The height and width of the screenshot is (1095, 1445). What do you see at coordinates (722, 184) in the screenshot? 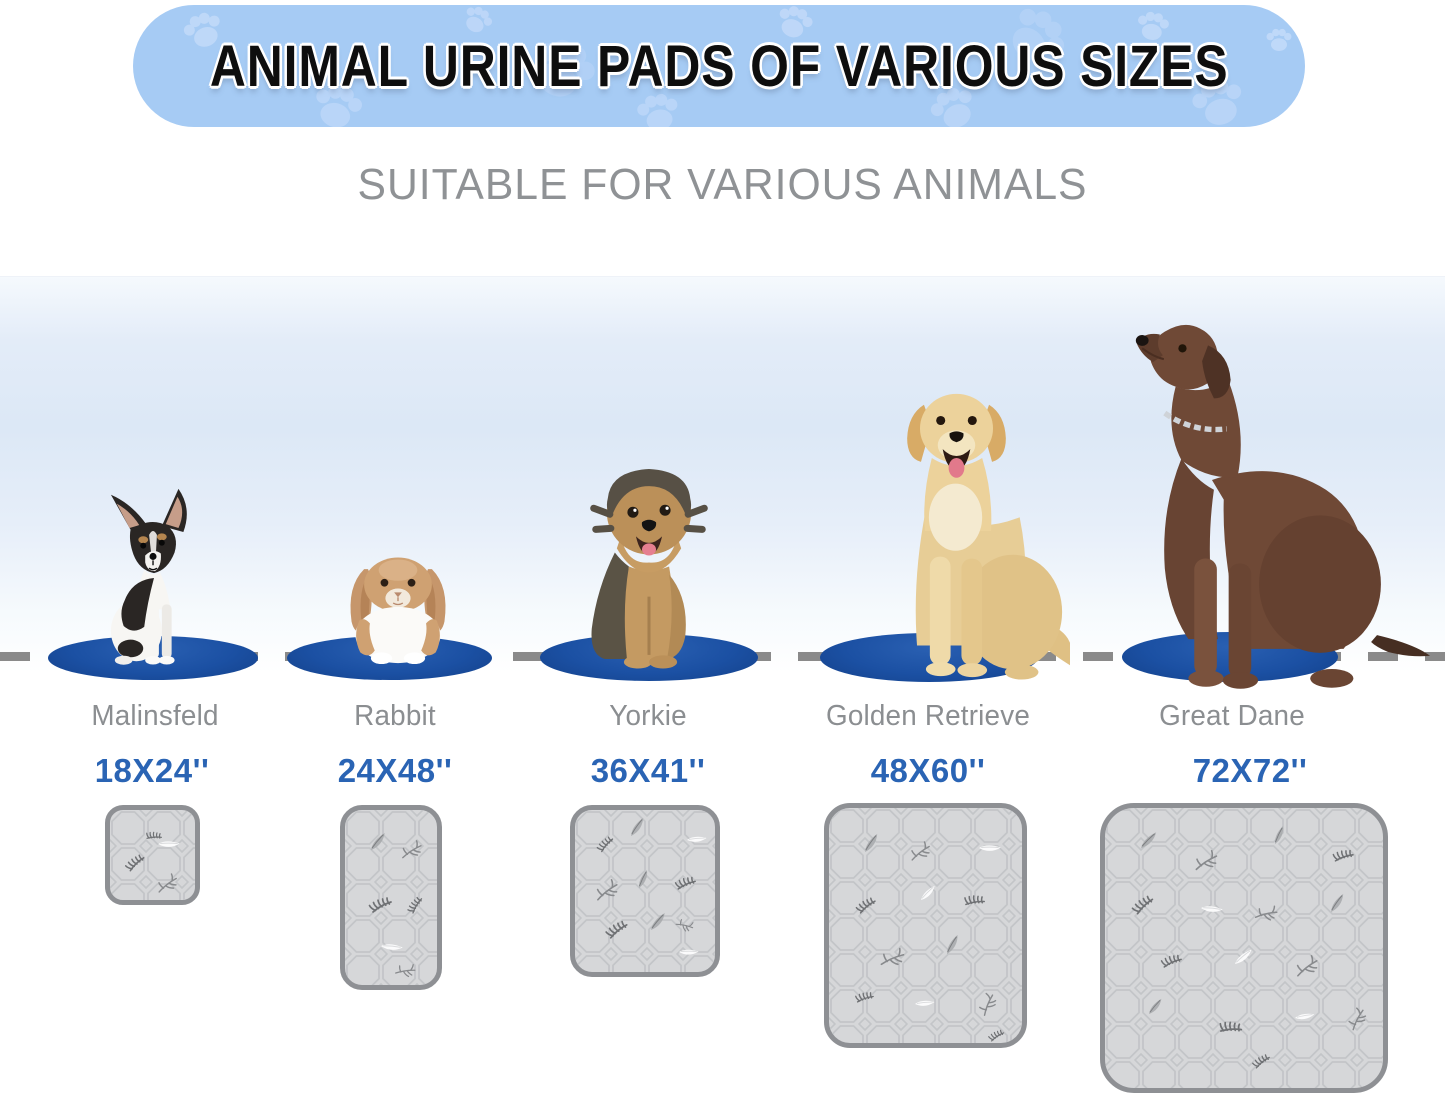
I see `subtitle: SUITABLE FOR VARIOUS ANIMALS` at bounding box center [722, 184].